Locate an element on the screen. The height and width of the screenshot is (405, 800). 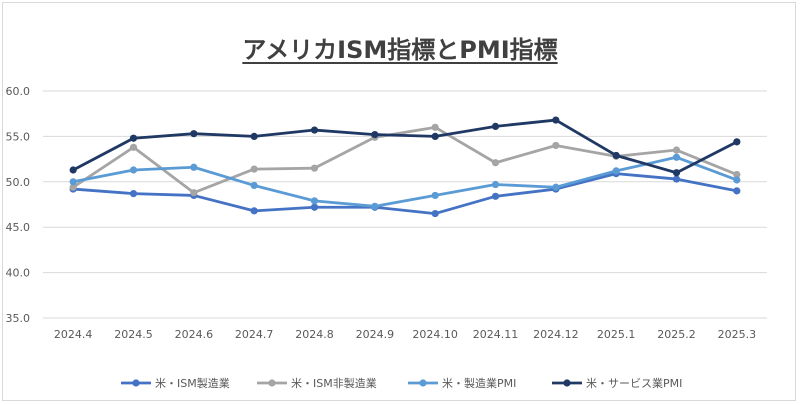
y-tick-label: 35.0 is located at coordinates (18, 318).